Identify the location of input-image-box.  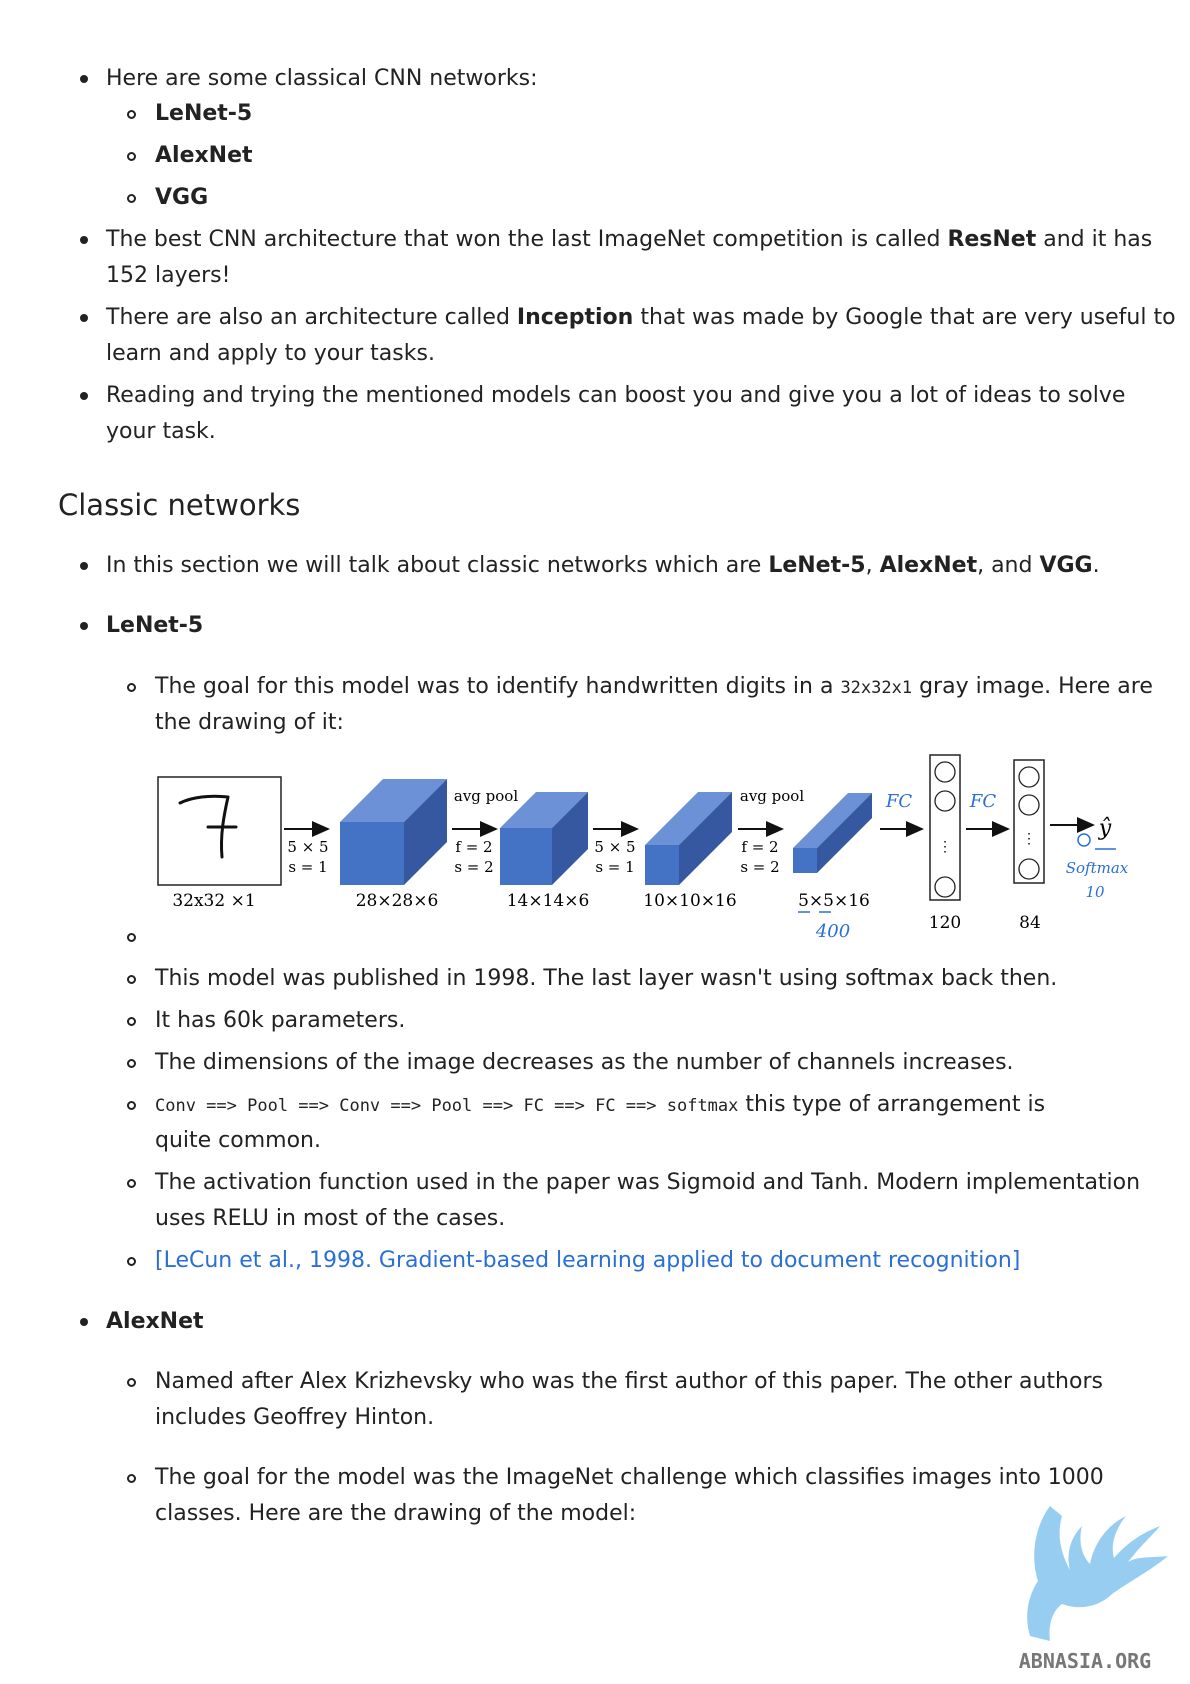
(219, 831).